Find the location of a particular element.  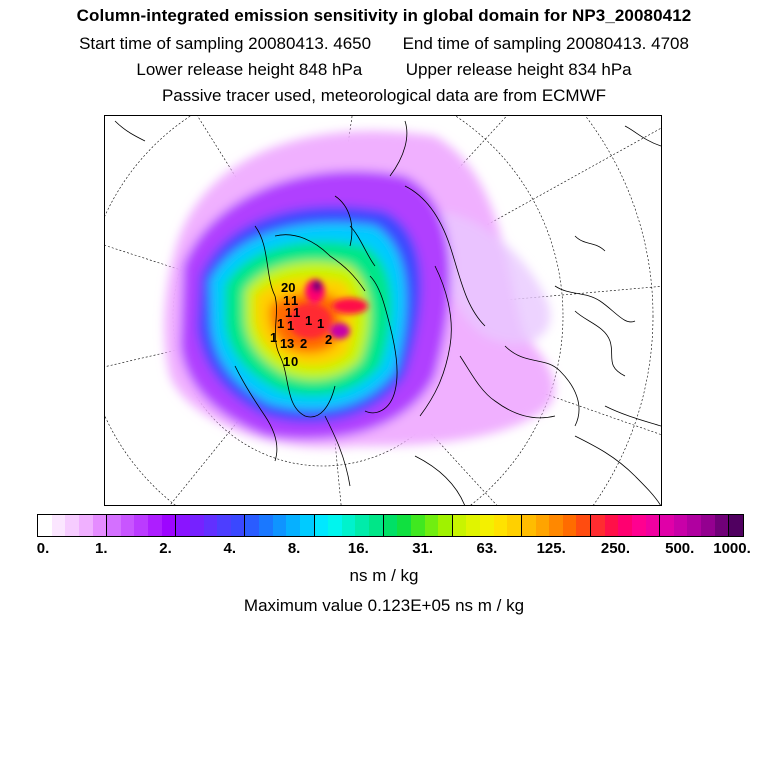

map-station-labels: 20 1 1 1 1 1 1 1 1 1 1 3 2 2 1 0 is located at coordinates (301, 324).